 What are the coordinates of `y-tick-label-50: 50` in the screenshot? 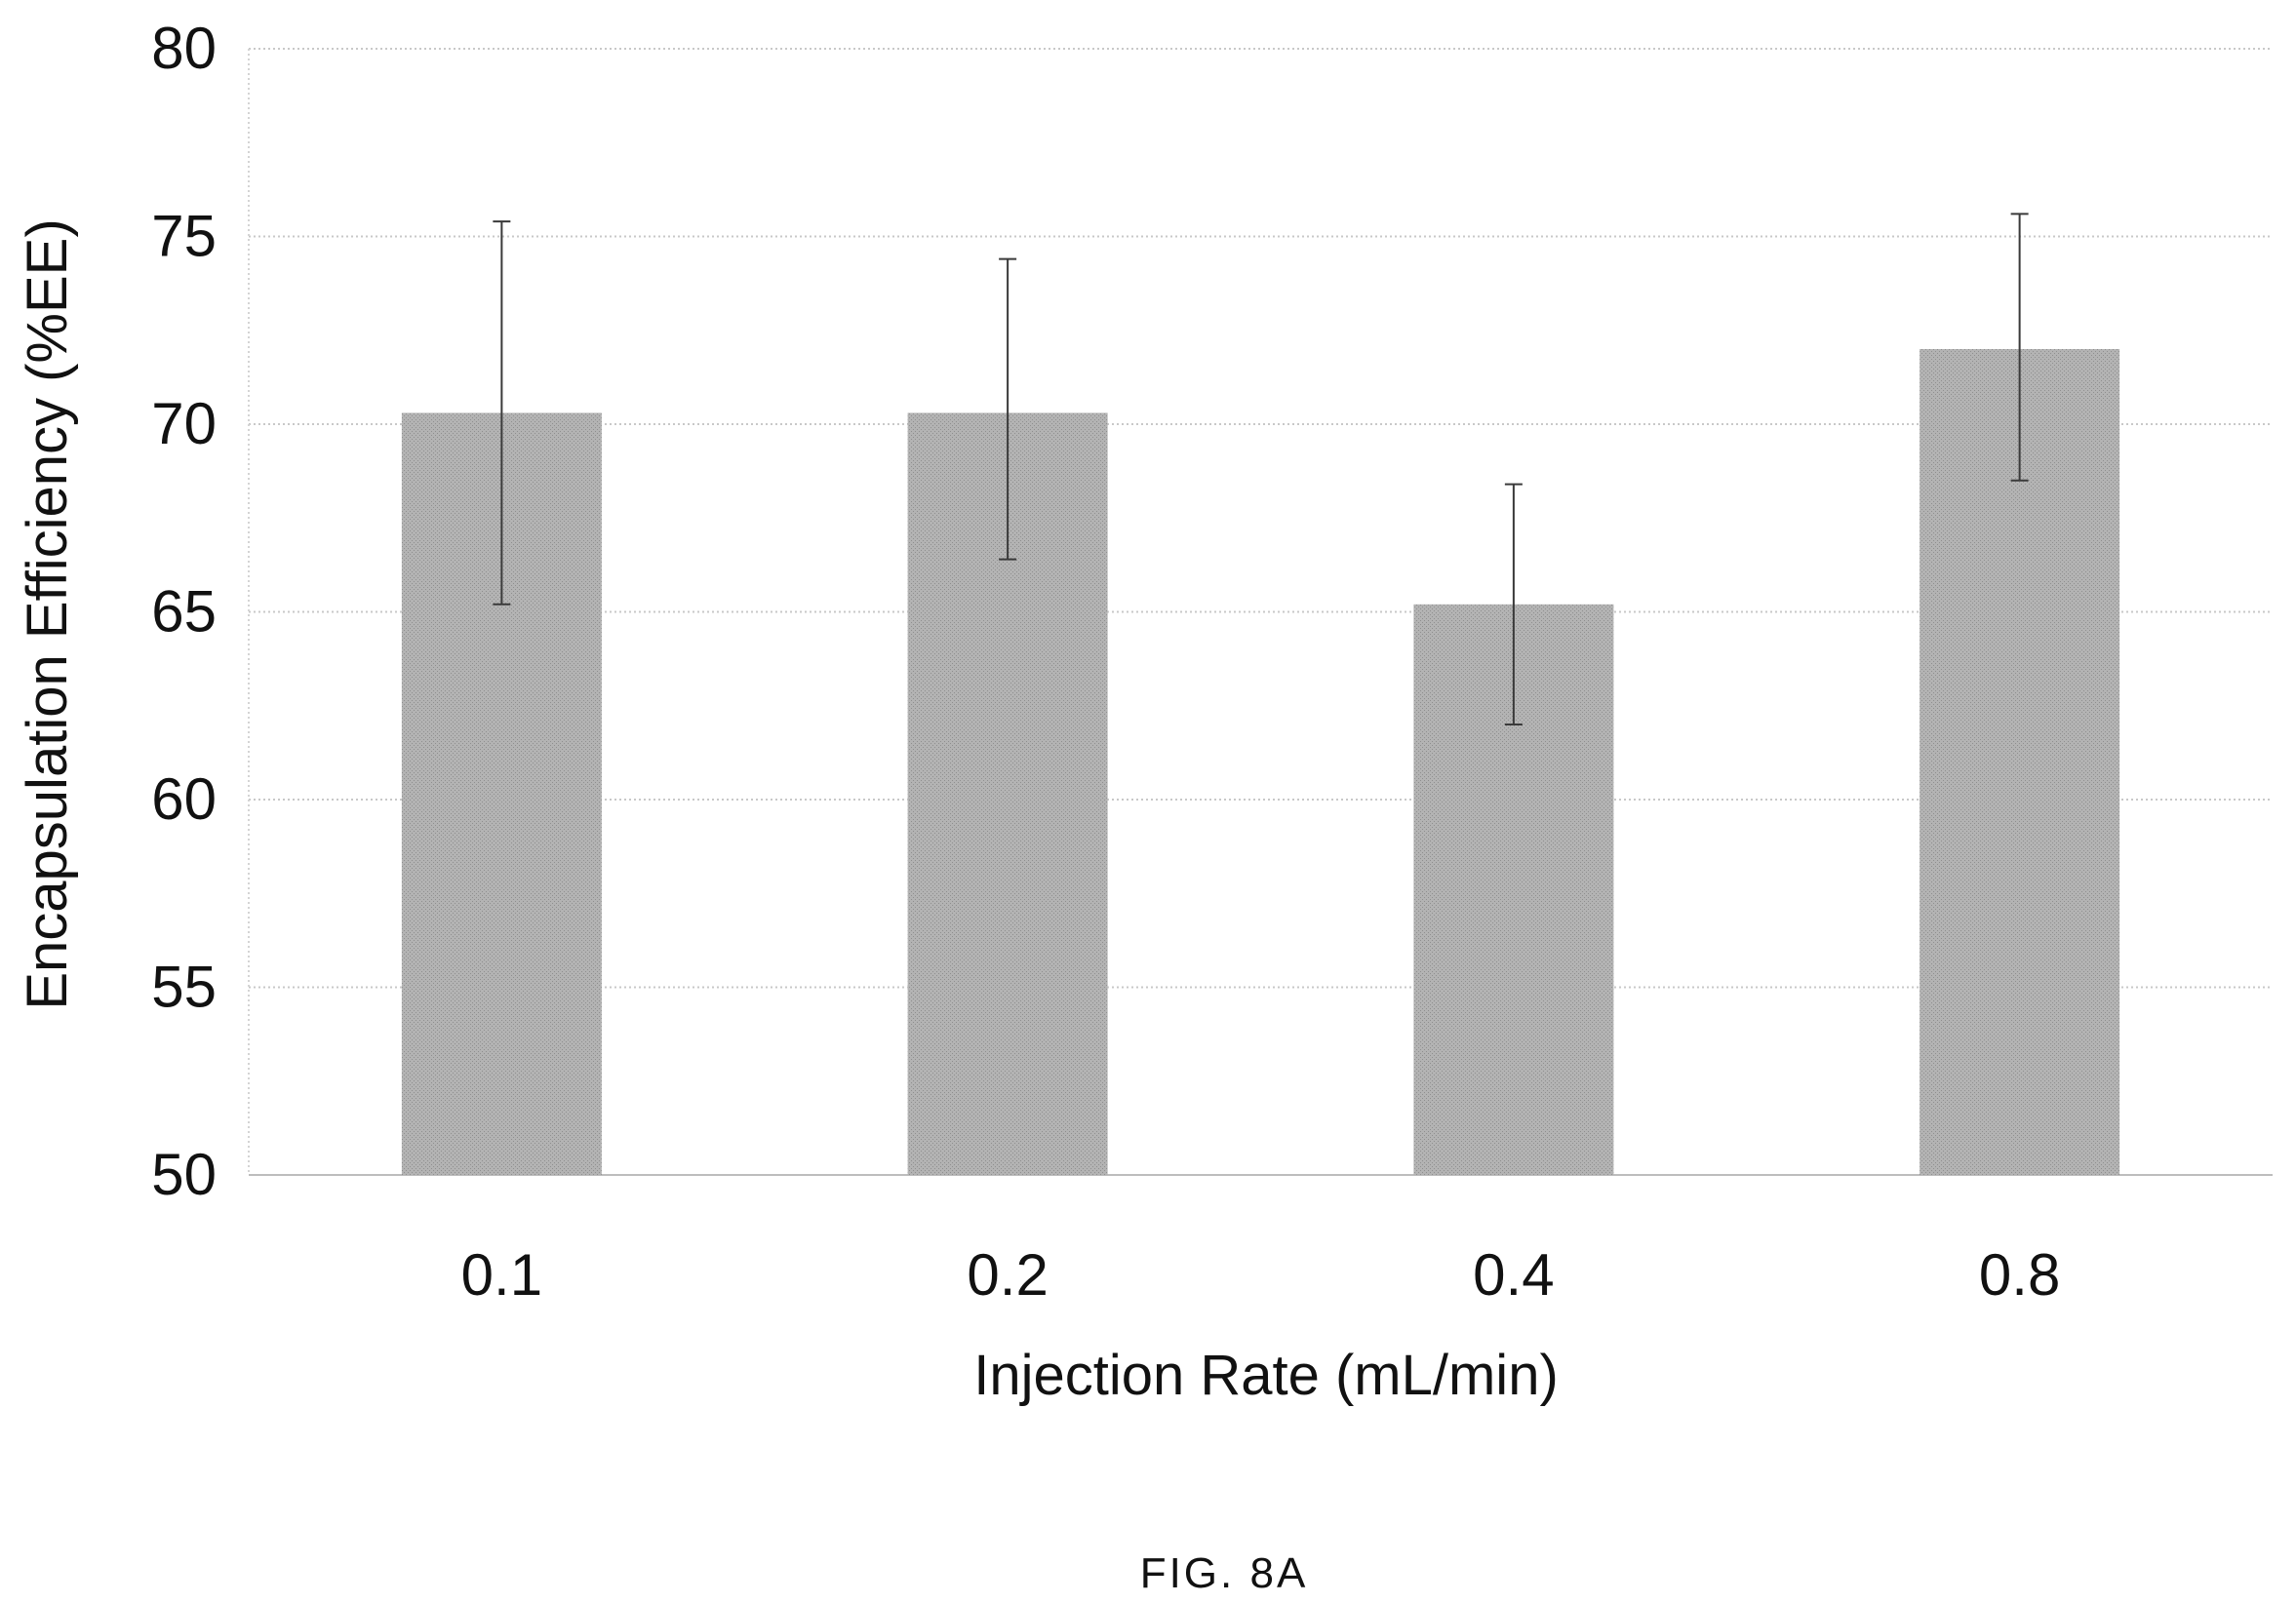 It's located at (184, 1174).